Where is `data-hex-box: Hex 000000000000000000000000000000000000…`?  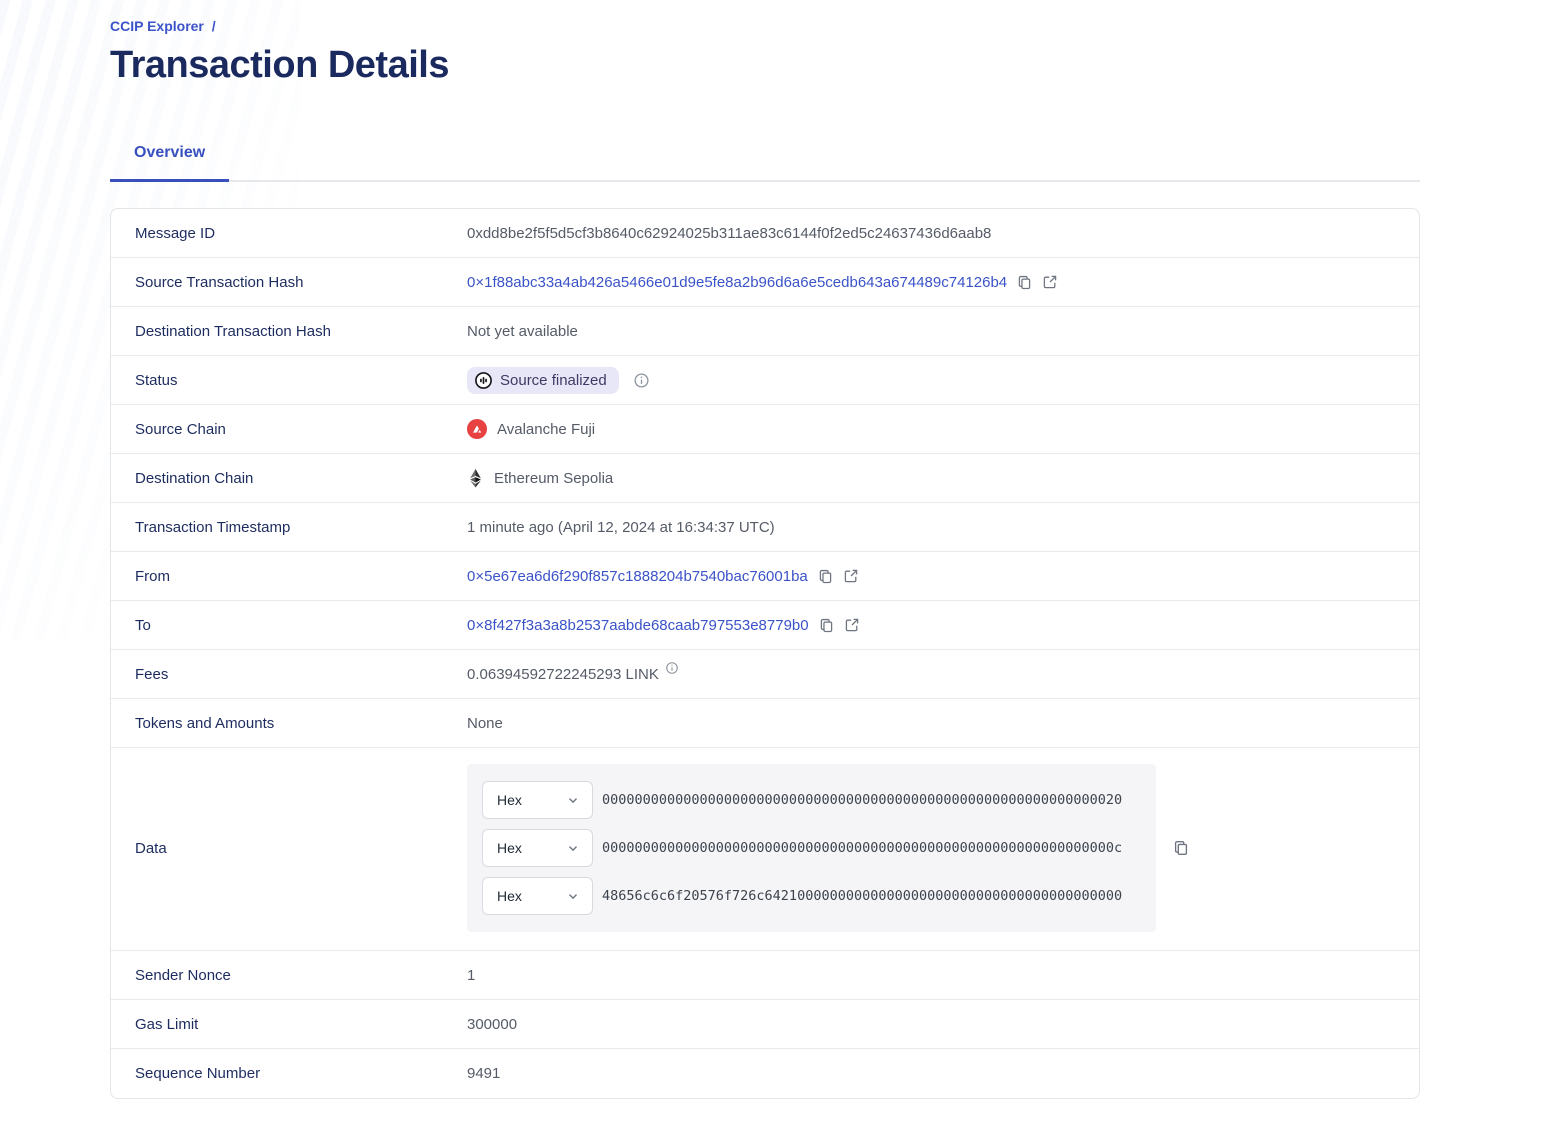 data-hex-box: Hex 000000000000000000000000000000000000… is located at coordinates (811, 848).